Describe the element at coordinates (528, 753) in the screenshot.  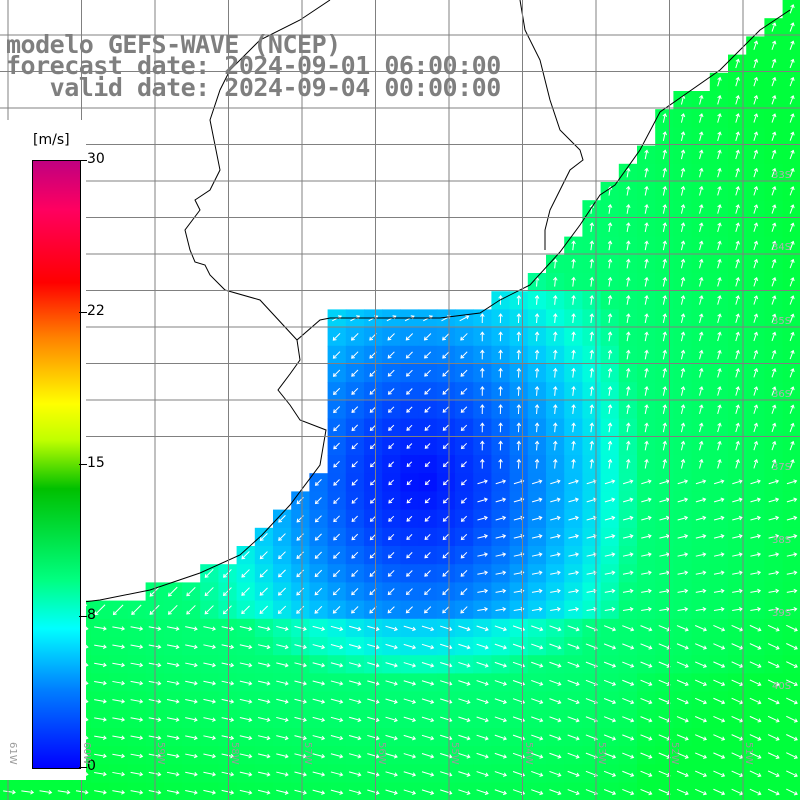
I see `lon-label: 54W` at that location.